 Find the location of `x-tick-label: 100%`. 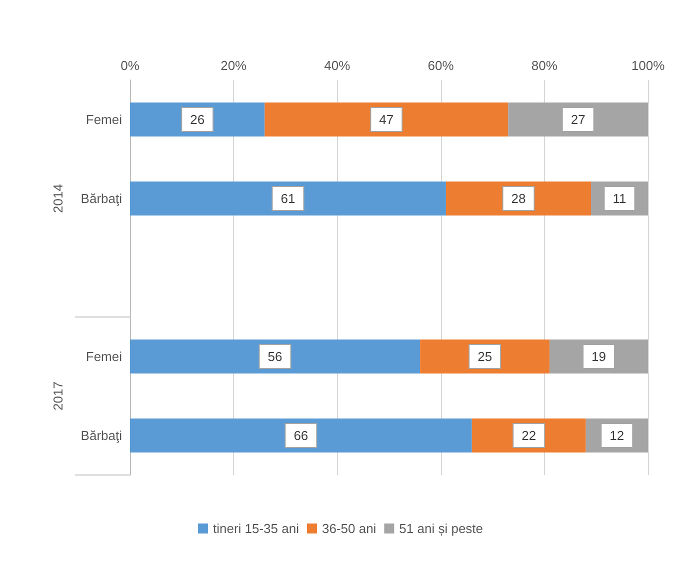

x-tick-label: 100% is located at coordinates (648, 65).